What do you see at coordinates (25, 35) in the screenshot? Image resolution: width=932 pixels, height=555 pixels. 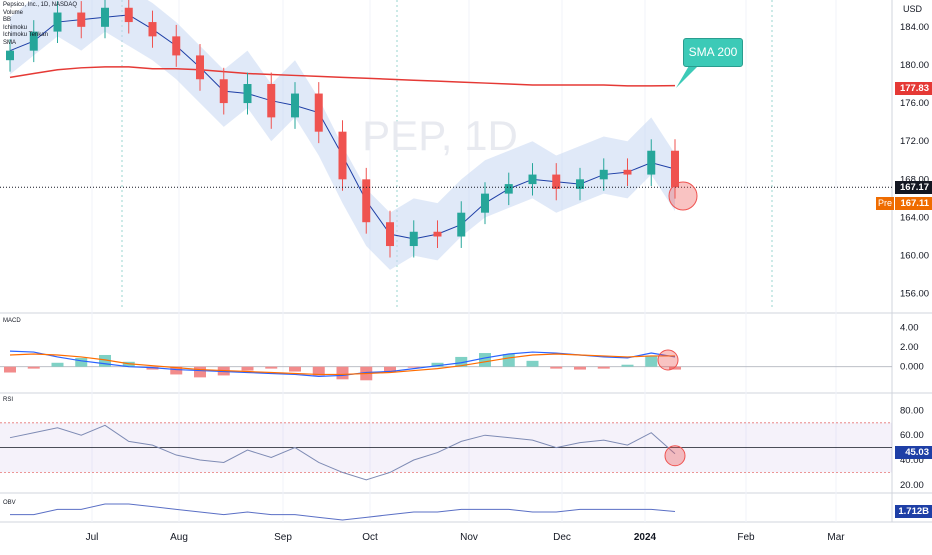 I see `legend-line-tenkan: Ichimoku Tenkan` at bounding box center [25, 35].